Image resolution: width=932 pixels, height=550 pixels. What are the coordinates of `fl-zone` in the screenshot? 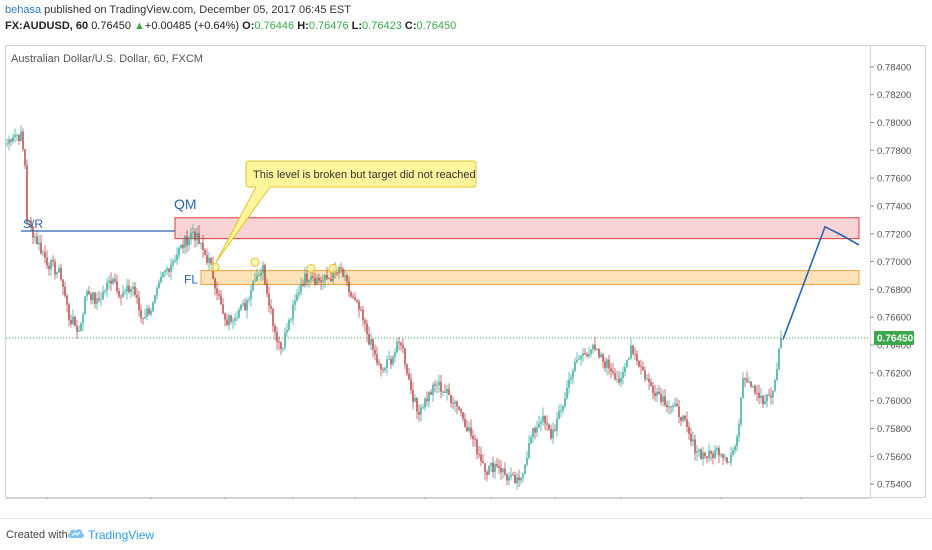 It's located at (530, 278).